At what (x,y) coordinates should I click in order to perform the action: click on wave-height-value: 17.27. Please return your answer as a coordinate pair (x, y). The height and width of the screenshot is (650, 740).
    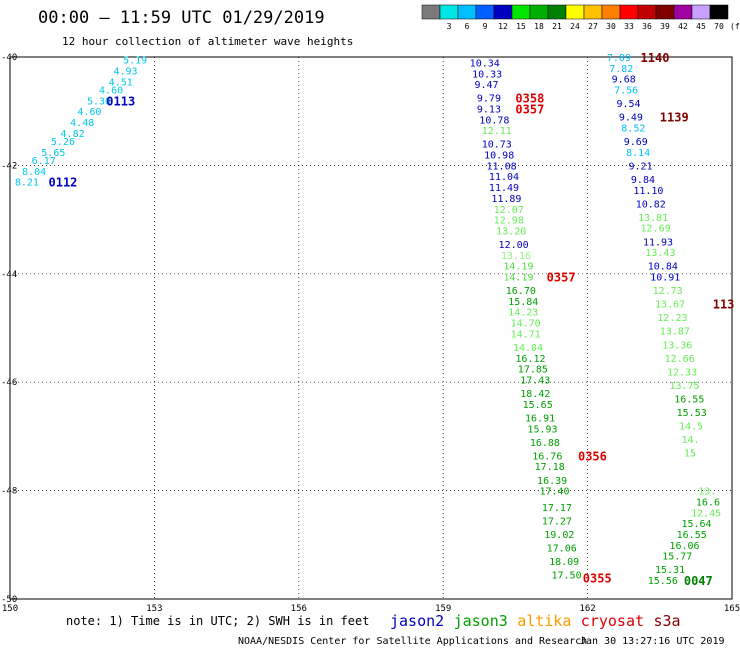
    Looking at the image, I should click on (557, 521).